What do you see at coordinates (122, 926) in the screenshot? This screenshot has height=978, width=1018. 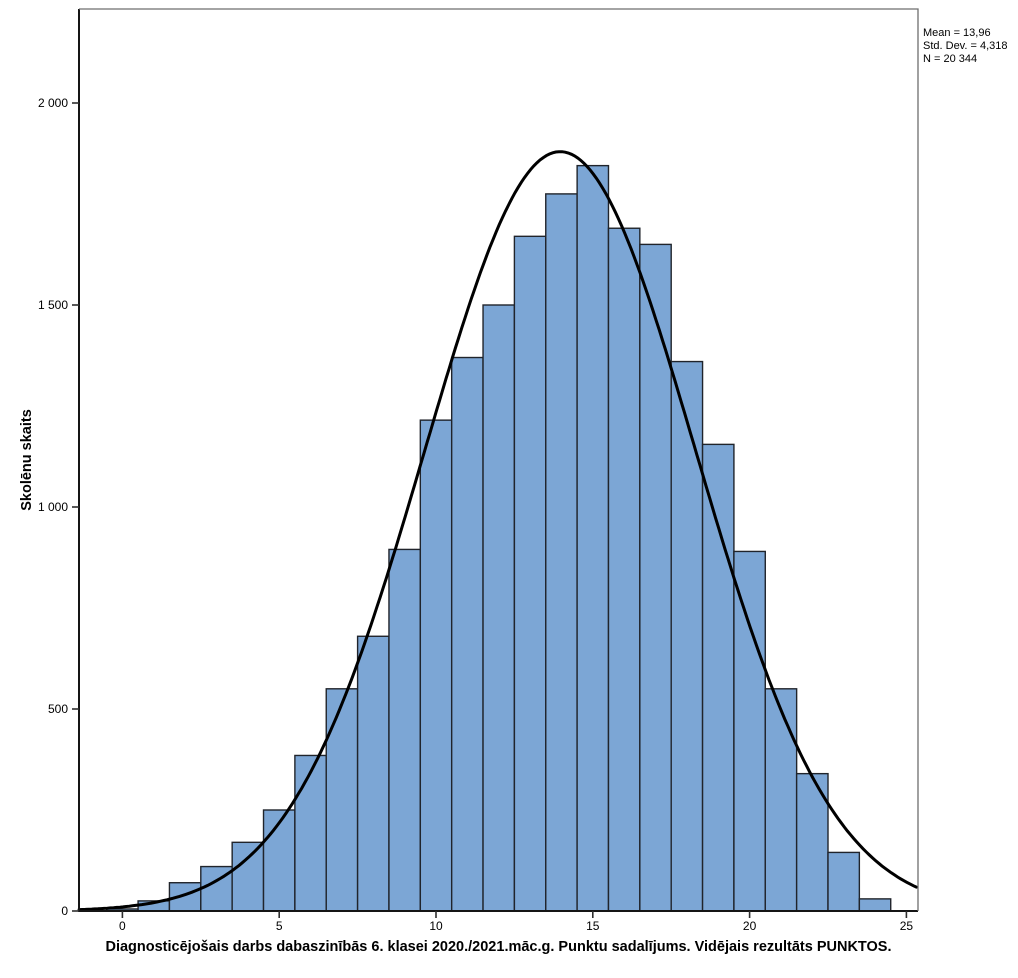 I see `x-tick-label: 0` at bounding box center [122, 926].